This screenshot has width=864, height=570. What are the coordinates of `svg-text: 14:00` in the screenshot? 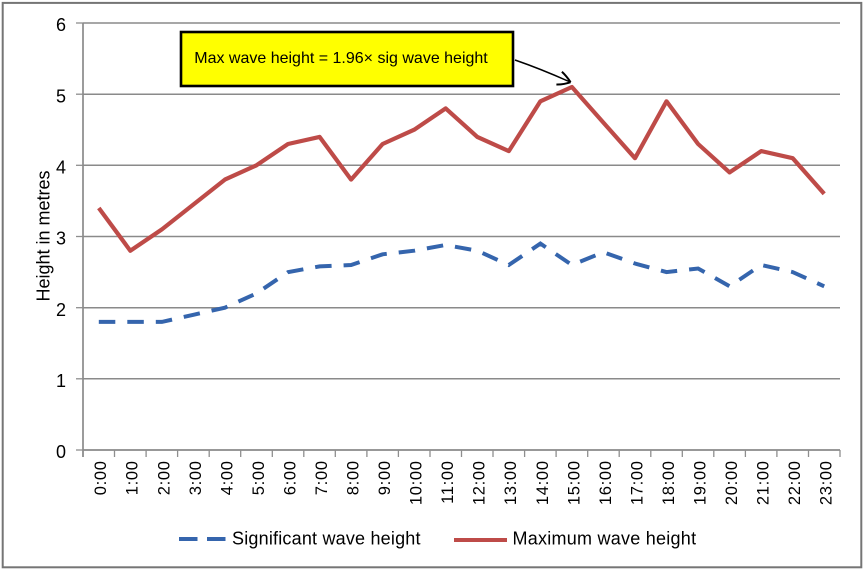 It's located at (543, 482).